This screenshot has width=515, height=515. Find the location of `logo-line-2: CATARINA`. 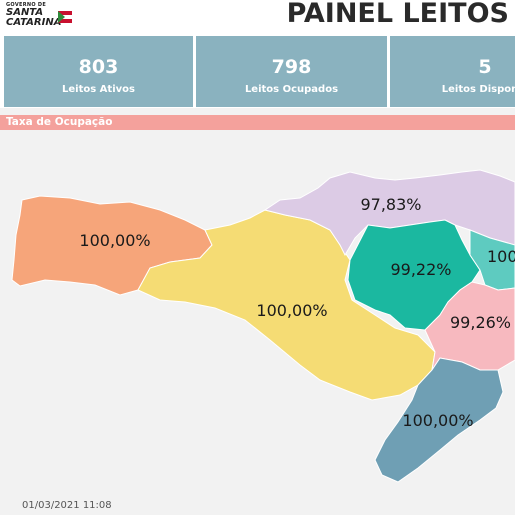

logo-line-2: CATARINA is located at coordinates (34, 22).